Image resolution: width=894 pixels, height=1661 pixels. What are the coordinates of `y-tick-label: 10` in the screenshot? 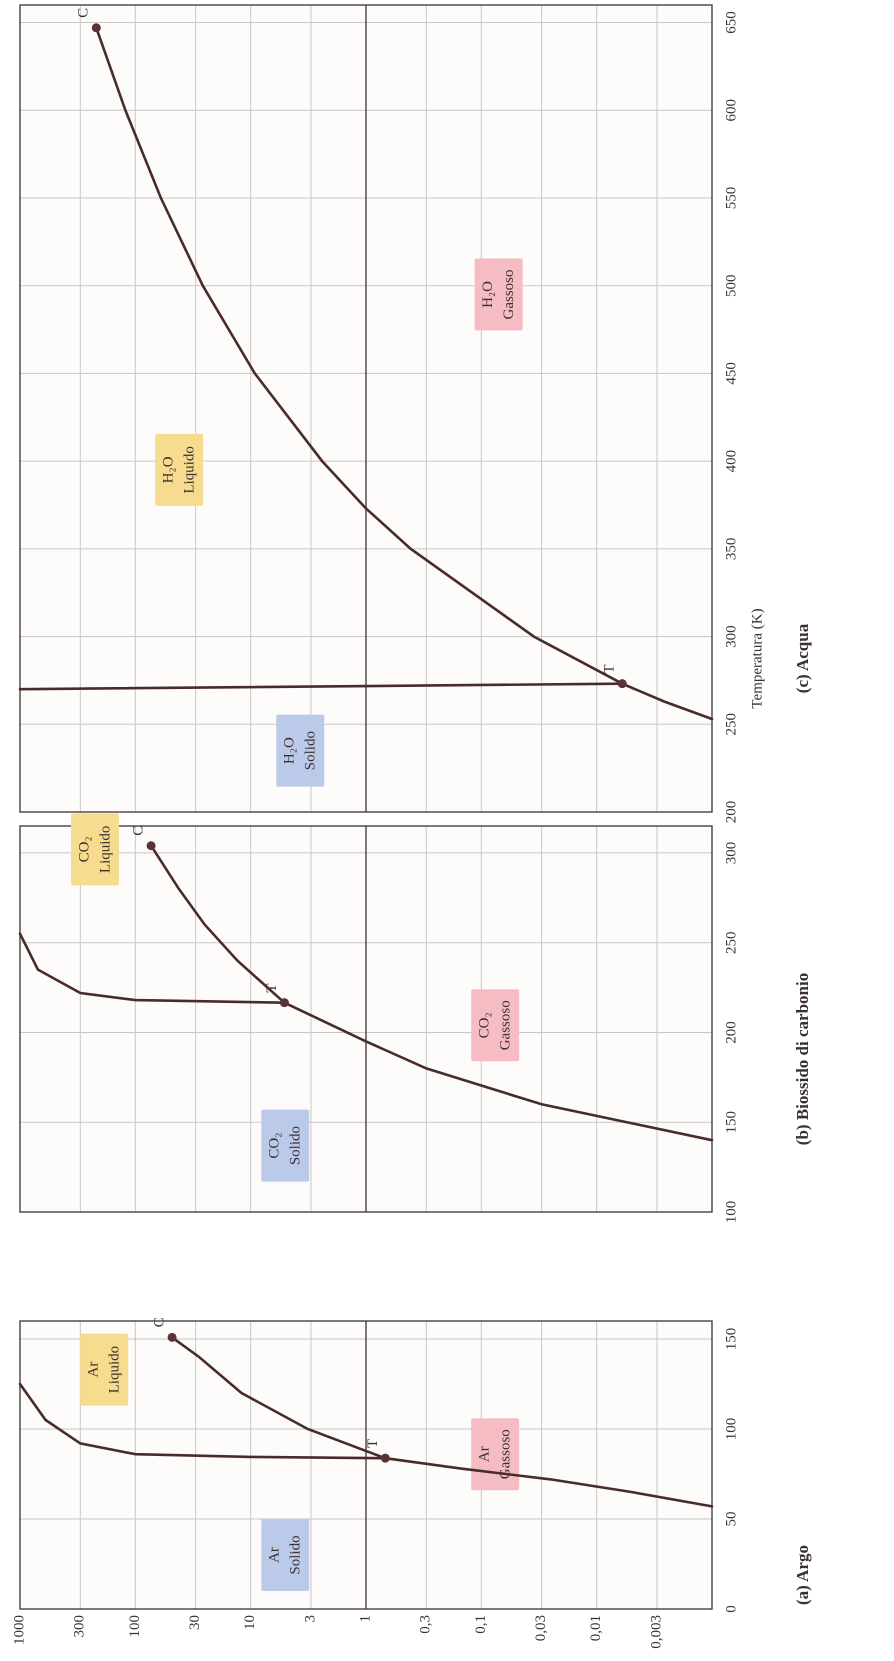 It's located at (250, 1622).